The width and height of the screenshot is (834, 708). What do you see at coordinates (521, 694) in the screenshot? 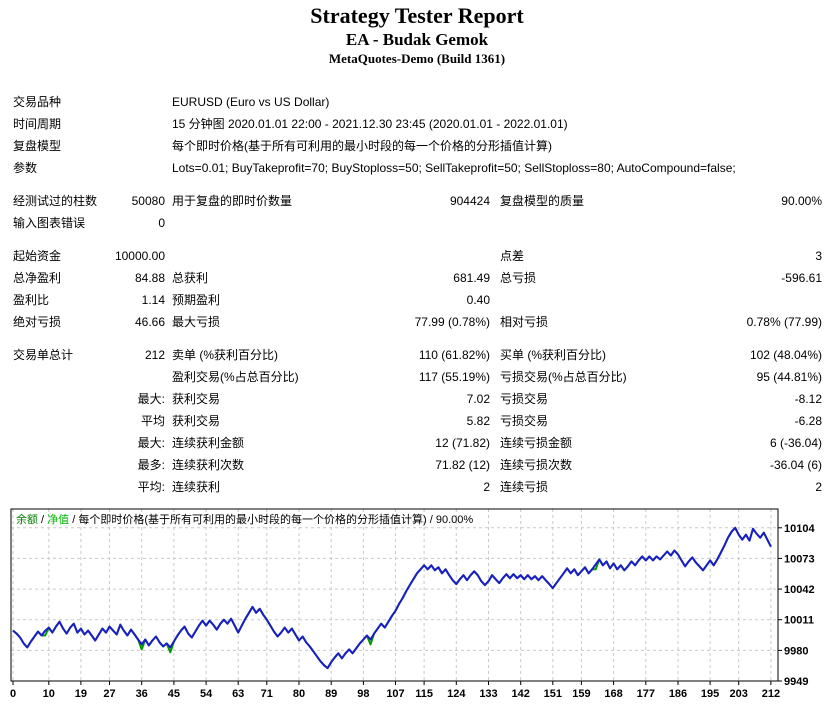
I see `x-axis-tick-label: 142` at bounding box center [521, 694].